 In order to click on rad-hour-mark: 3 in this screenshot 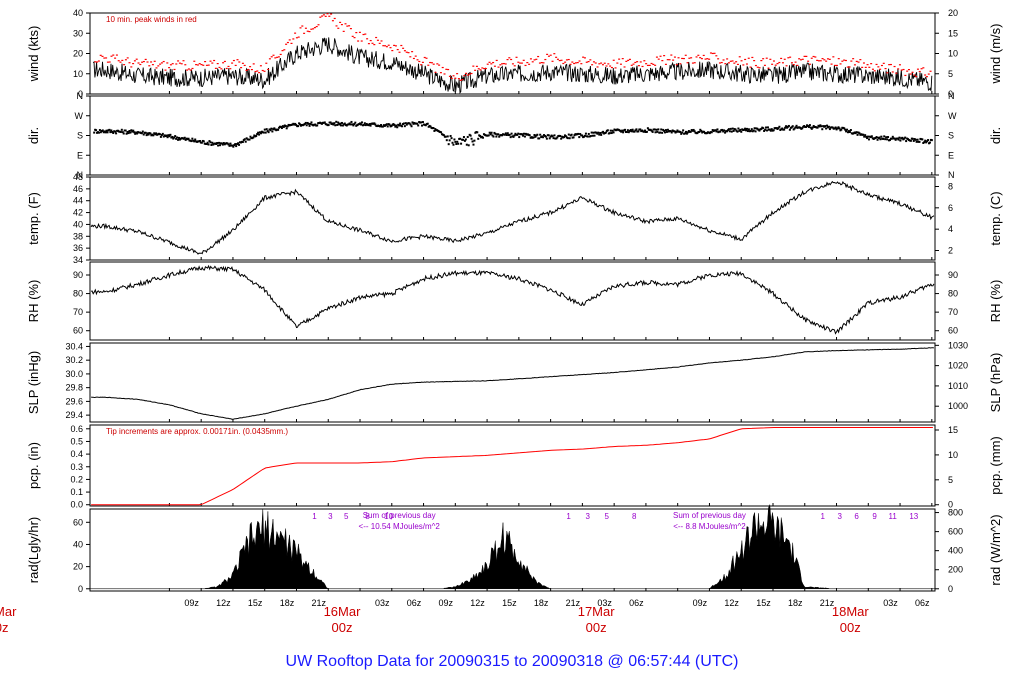, I will do `click(587, 516)`.